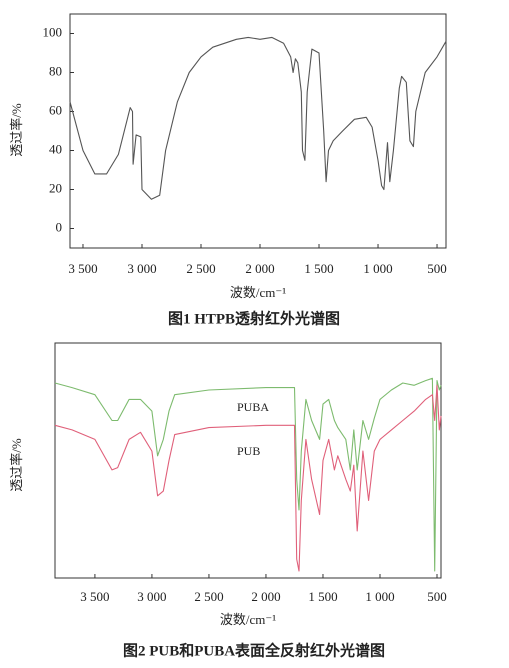  I want to click on y-tick-label: 0, so click(59, 226).